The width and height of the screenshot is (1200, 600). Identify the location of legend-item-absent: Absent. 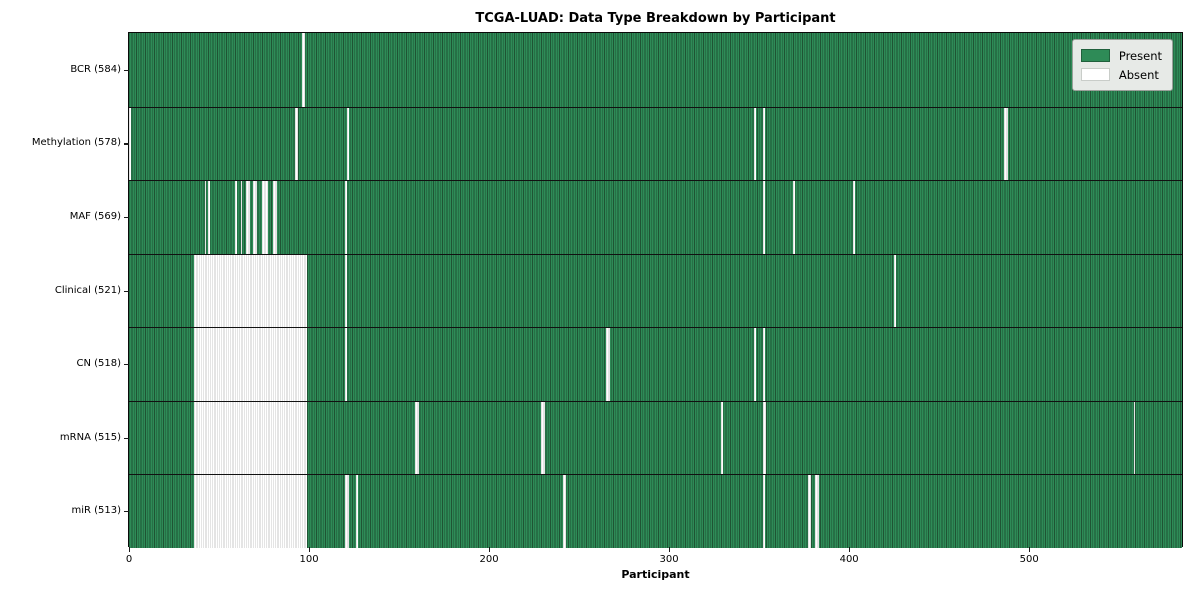
(1121, 74).